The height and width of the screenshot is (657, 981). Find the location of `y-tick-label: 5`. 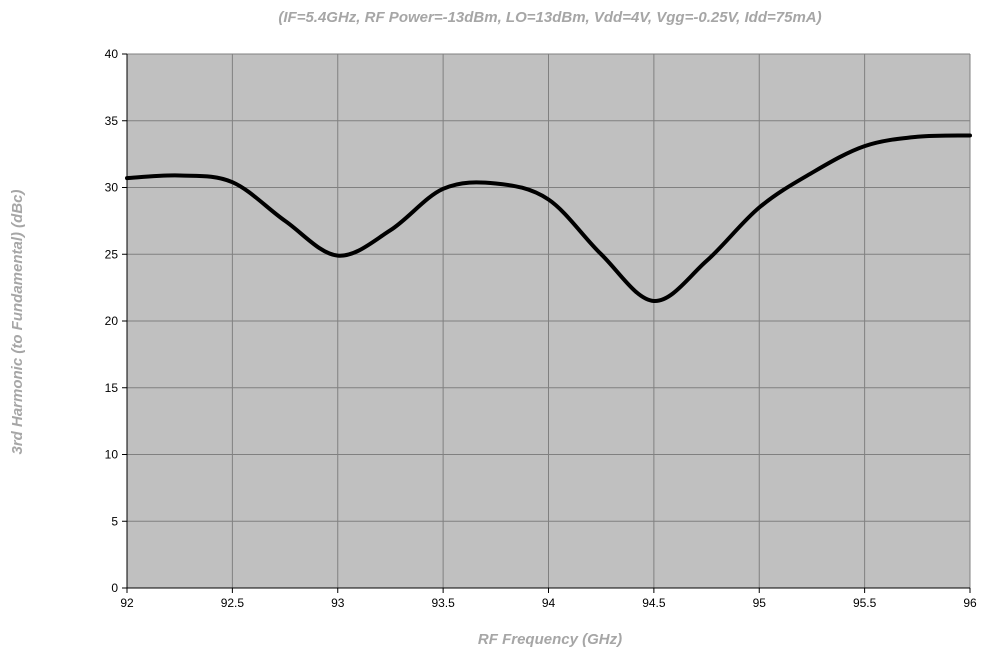

y-tick-label: 5 is located at coordinates (114, 521).